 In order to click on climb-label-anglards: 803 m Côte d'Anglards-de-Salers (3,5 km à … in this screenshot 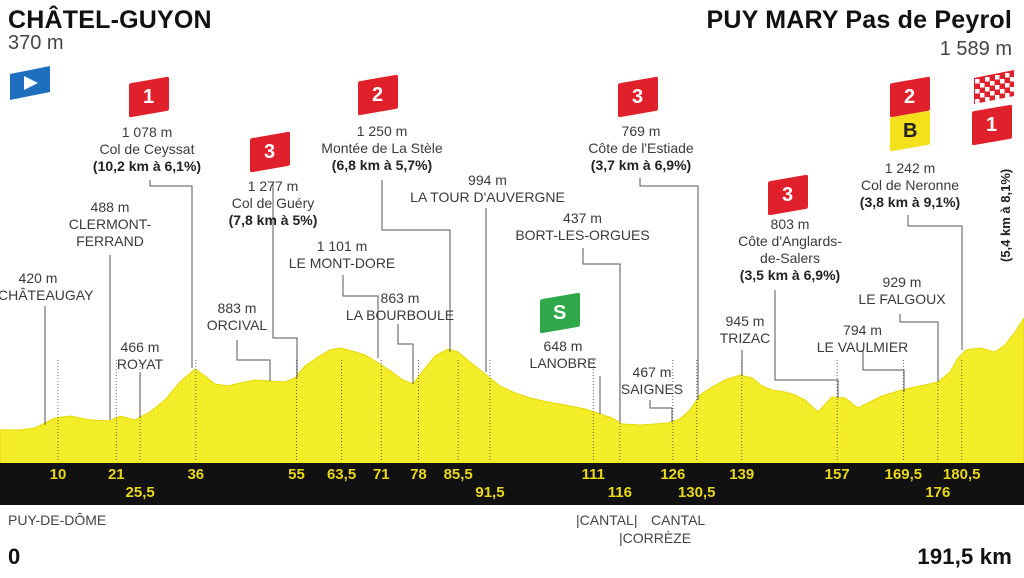, I will do `click(790, 249)`.